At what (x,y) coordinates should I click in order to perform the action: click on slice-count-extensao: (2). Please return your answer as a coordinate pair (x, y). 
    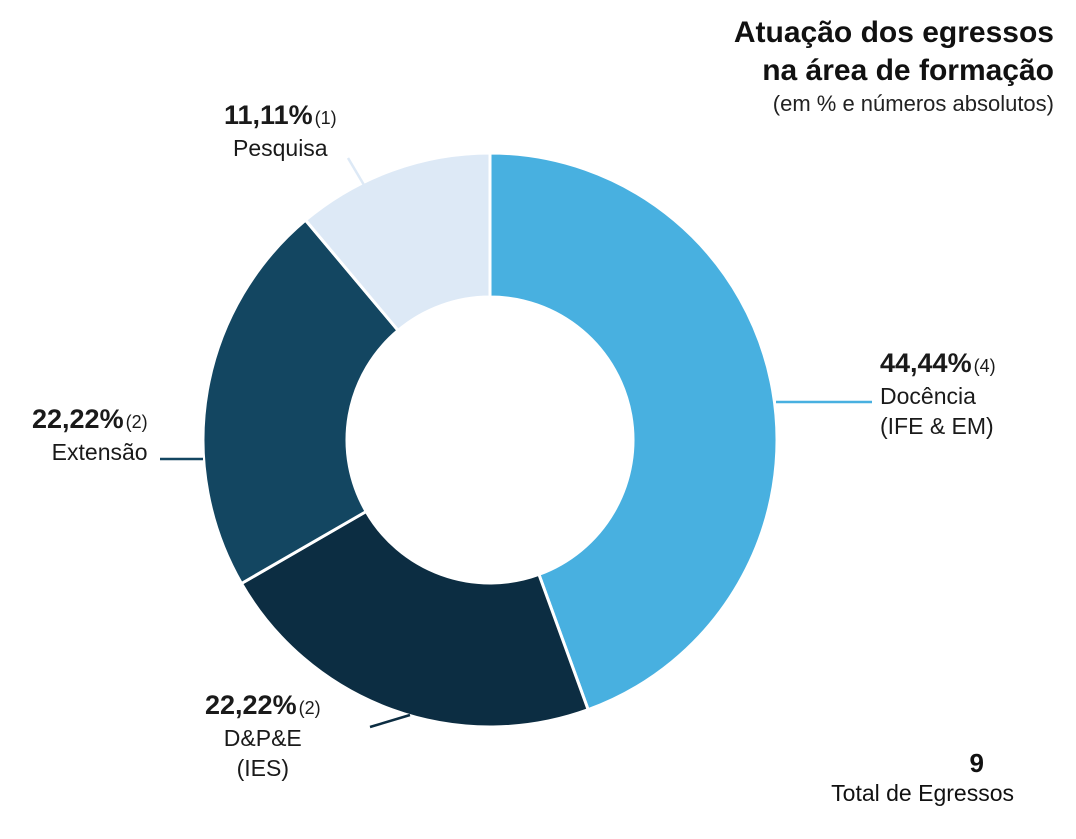
    Looking at the image, I should click on (136, 422).